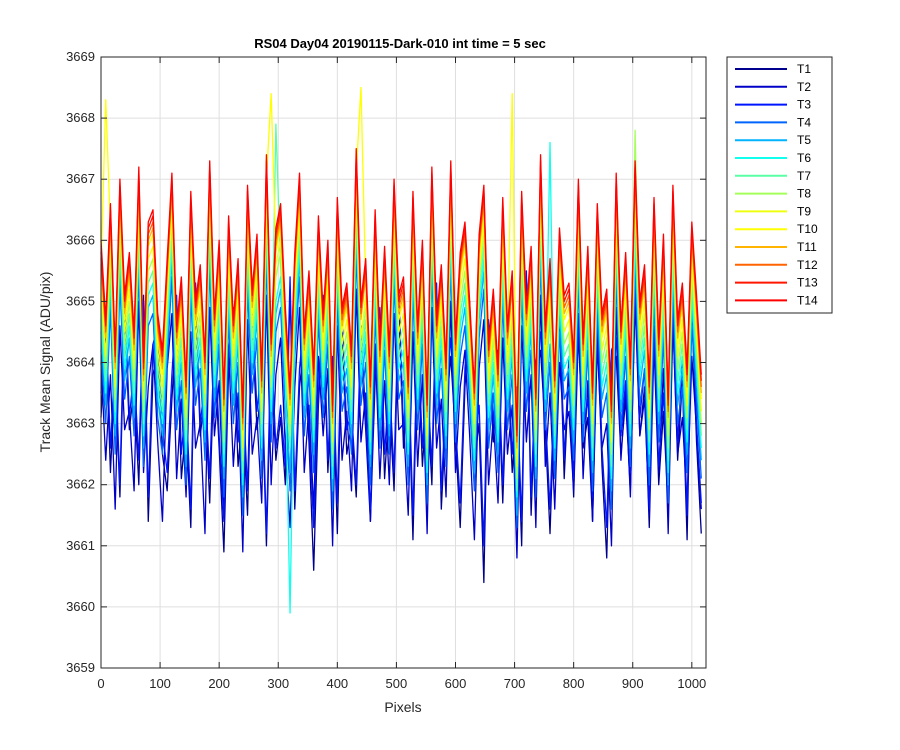  I want to click on y-tick-label: 3667, so click(80, 178).